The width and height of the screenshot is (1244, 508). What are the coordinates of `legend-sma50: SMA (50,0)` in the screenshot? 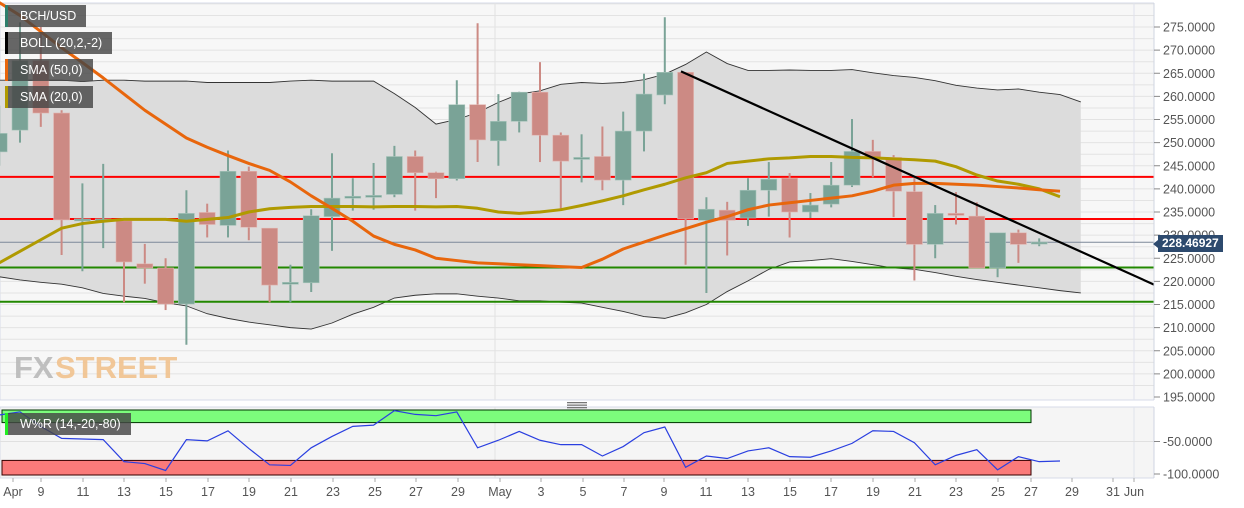 It's located at (49, 70).